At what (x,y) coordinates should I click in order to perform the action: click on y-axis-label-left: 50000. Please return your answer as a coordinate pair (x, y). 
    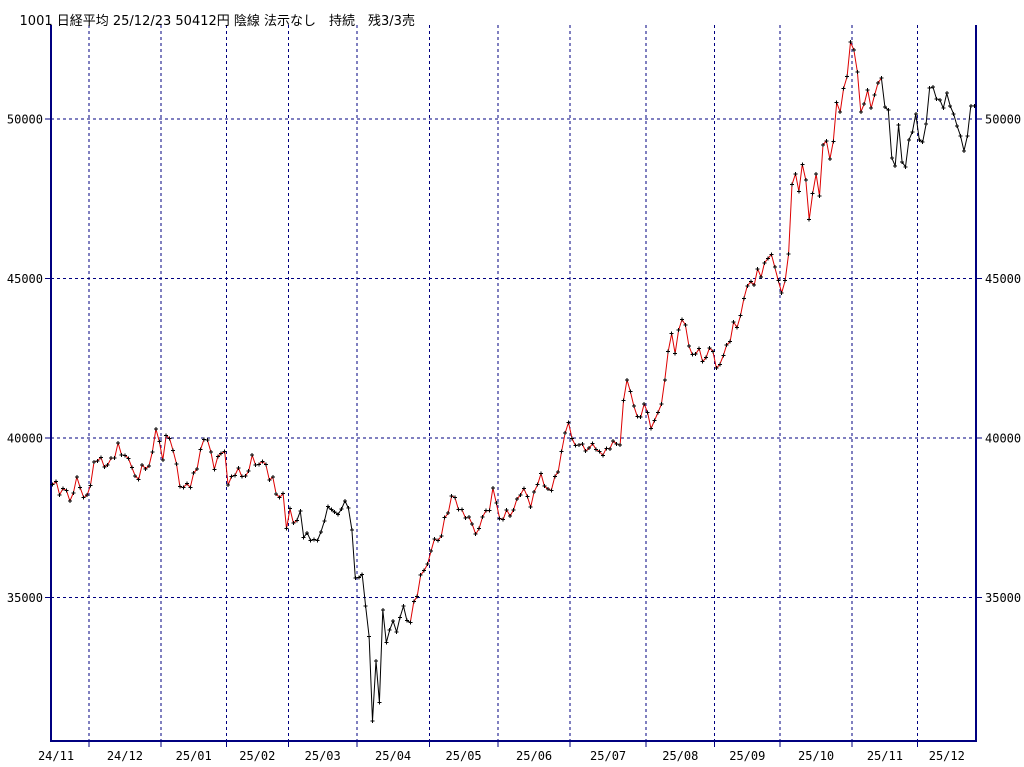
    Looking at the image, I should click on (25, 120).